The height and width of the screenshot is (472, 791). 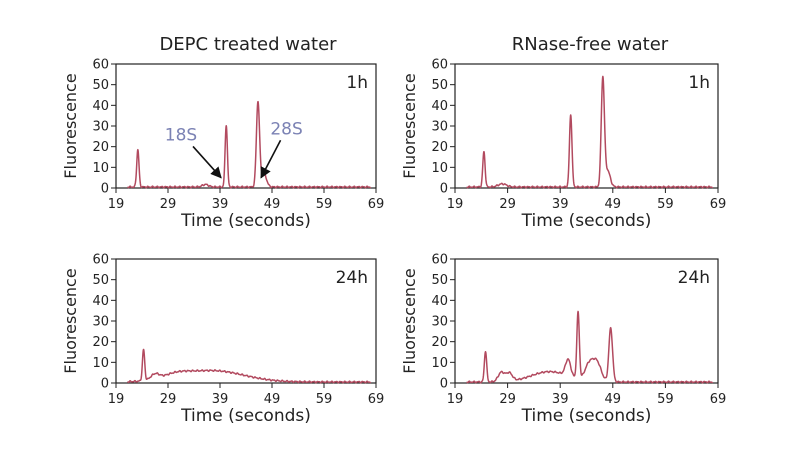 I want to click on annotation-label: 28S, so click(x=286, y=129).